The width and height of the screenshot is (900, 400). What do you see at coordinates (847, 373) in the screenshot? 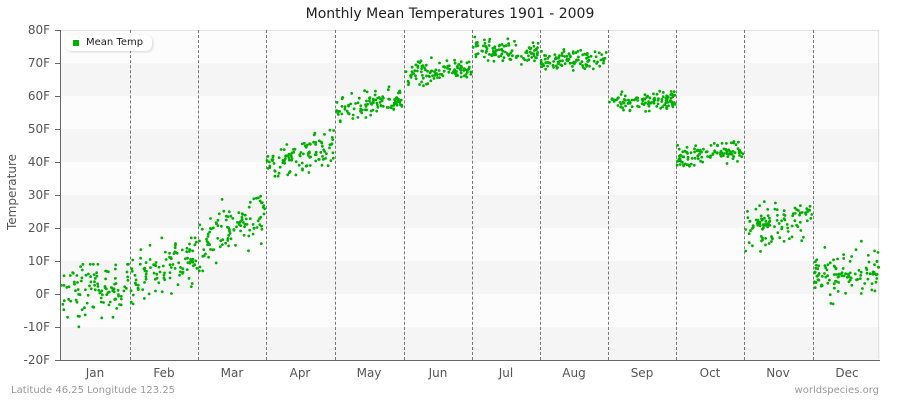
I see `x-tick-label: Dec` at bounding box center [847, 373].